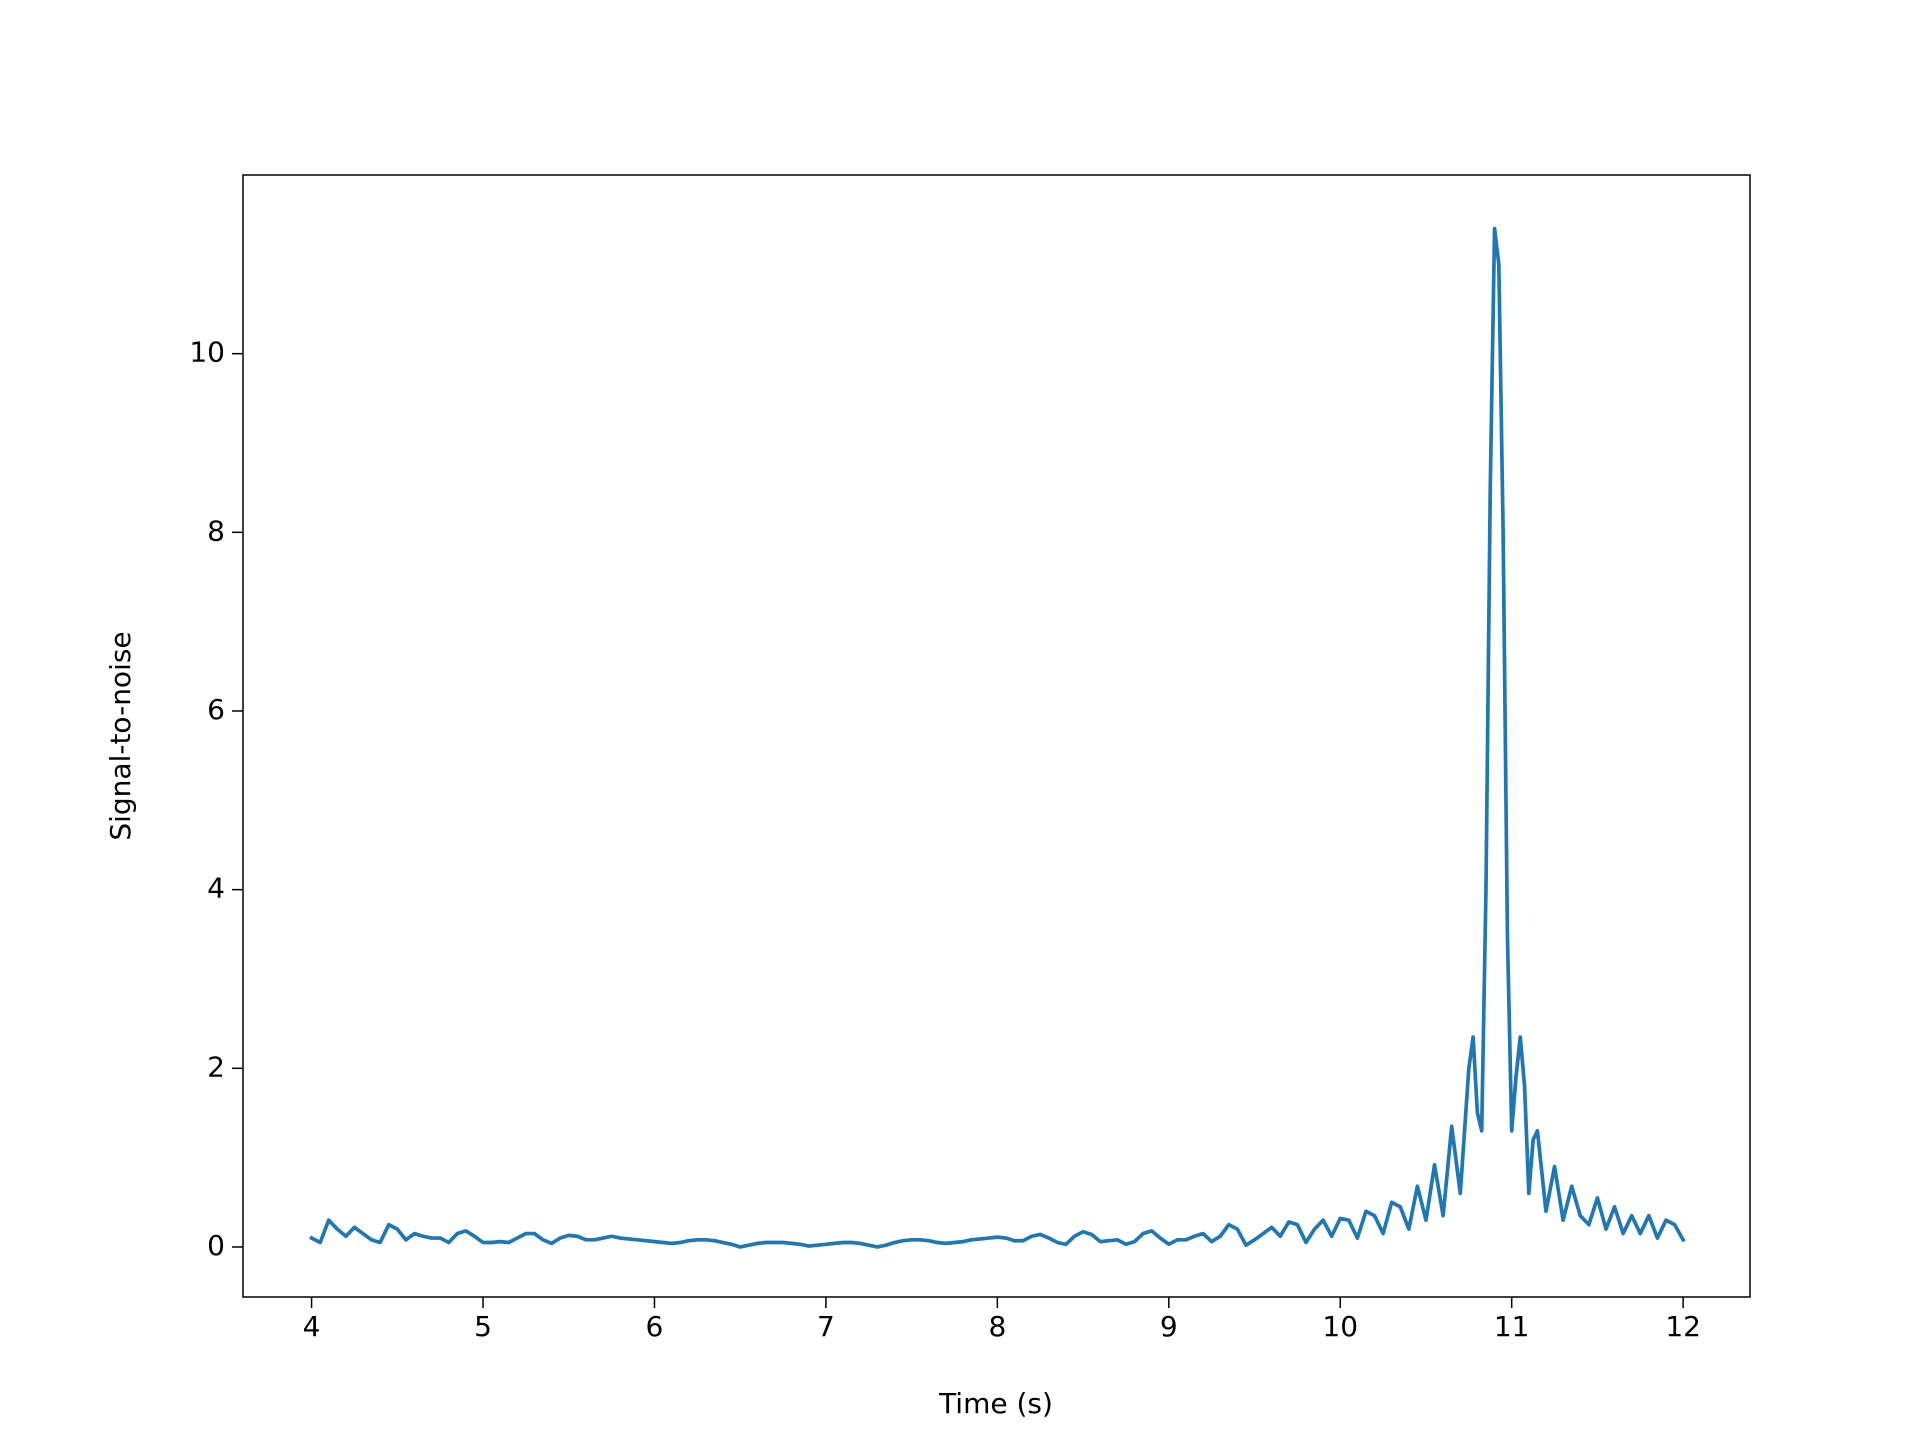 The image size is (1920, 1440). Describe the element at coordinates (997, 1326) in the screenshot. I see `x-tick-label: 8` at that location.